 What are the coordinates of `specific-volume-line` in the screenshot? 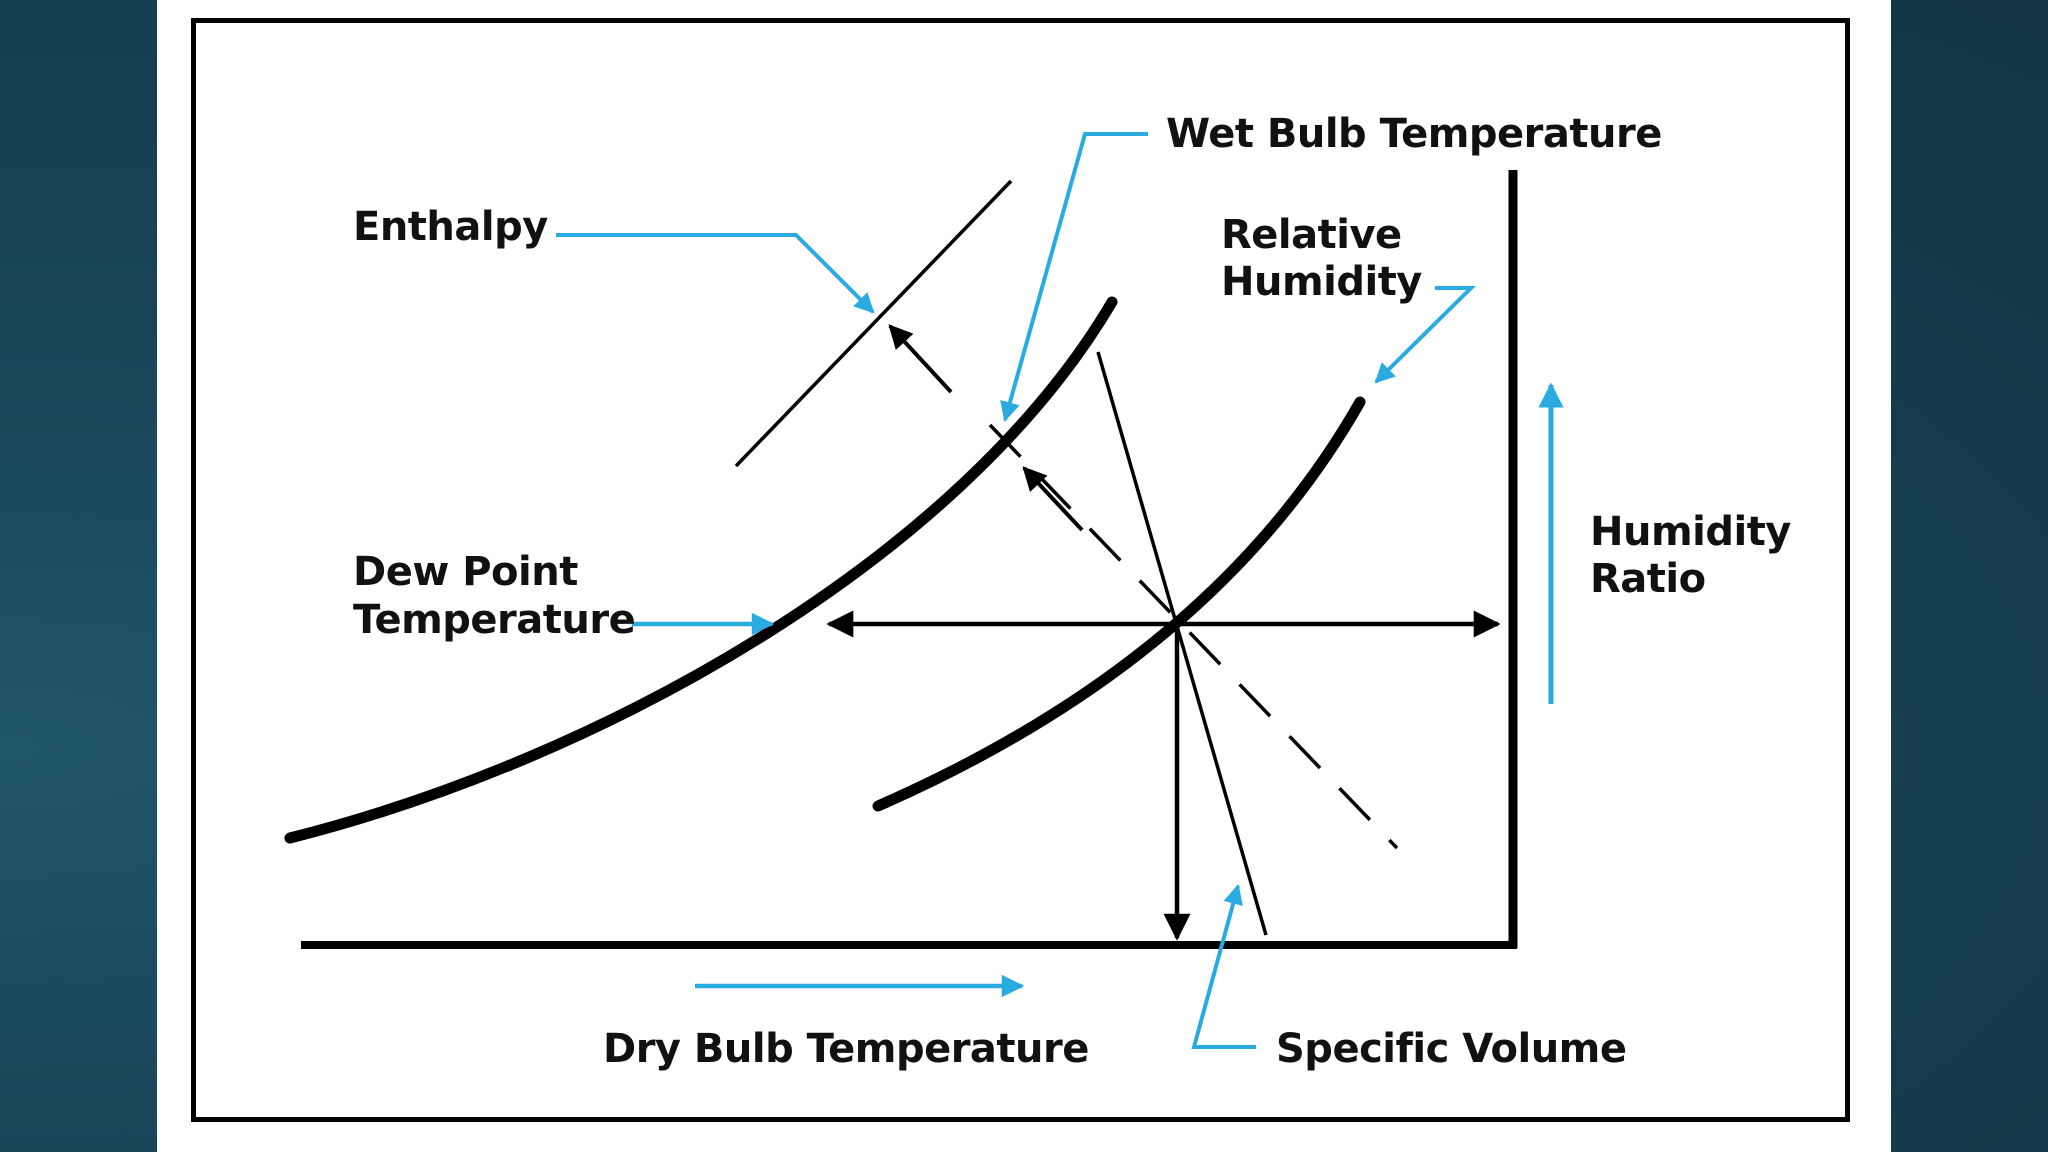 It's located at (1182, 643).